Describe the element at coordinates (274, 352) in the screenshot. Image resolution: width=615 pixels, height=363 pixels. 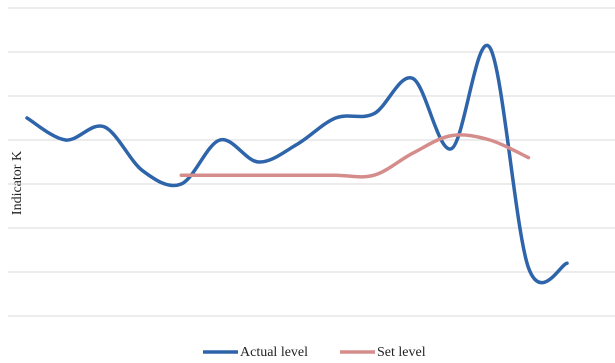
I see `legend-label: Actual level` at that location.